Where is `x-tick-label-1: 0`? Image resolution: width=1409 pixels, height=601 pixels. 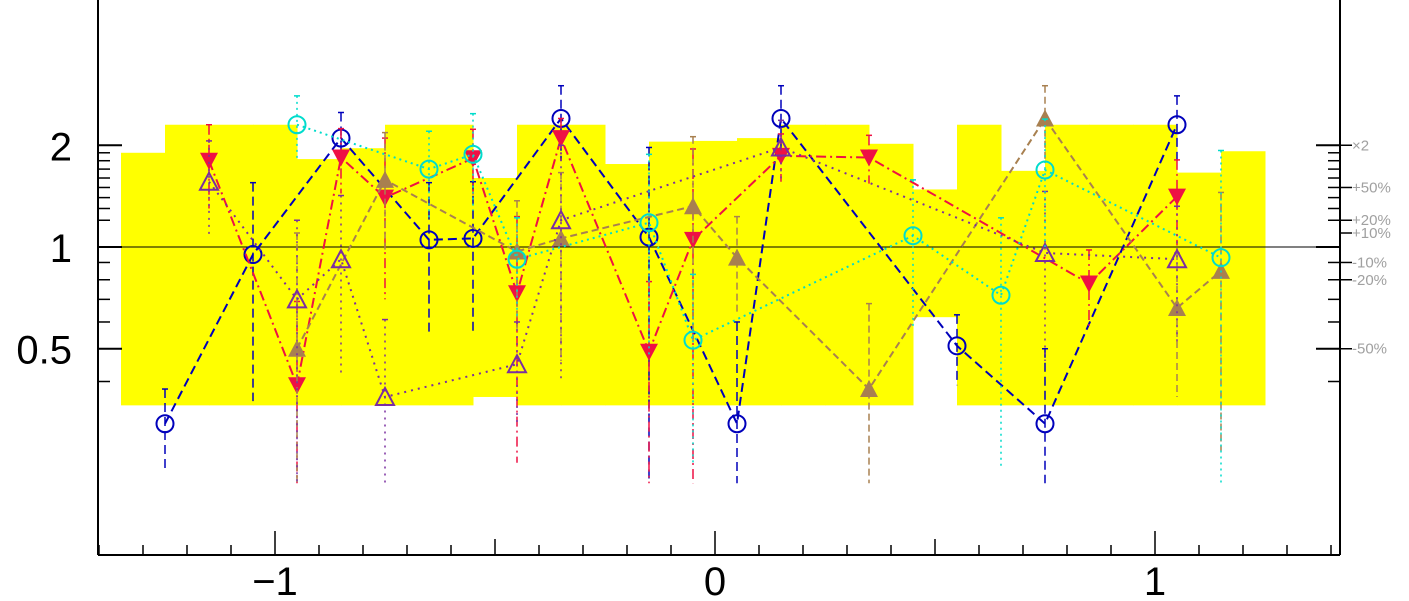 x-tick-label-1: 0 is located at coordinates (715, 580).